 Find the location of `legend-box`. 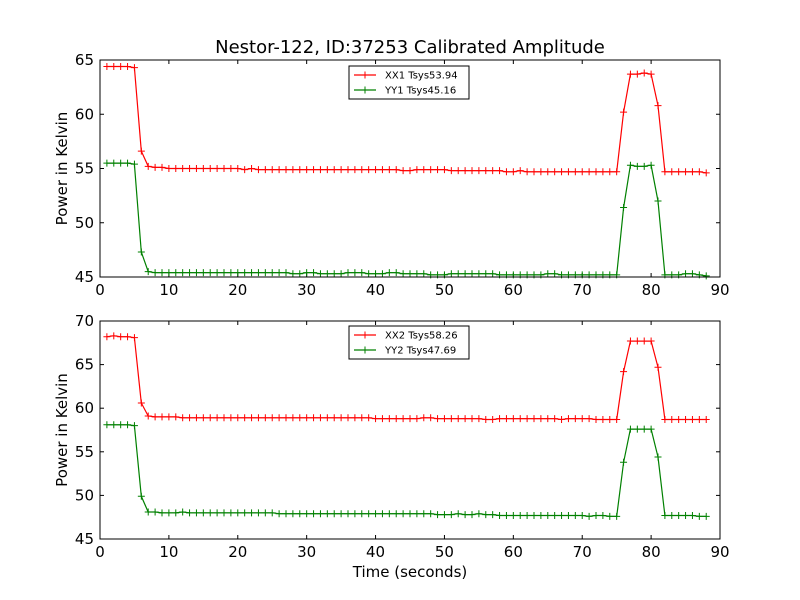

legend-box is located at coordinates (409, 82).